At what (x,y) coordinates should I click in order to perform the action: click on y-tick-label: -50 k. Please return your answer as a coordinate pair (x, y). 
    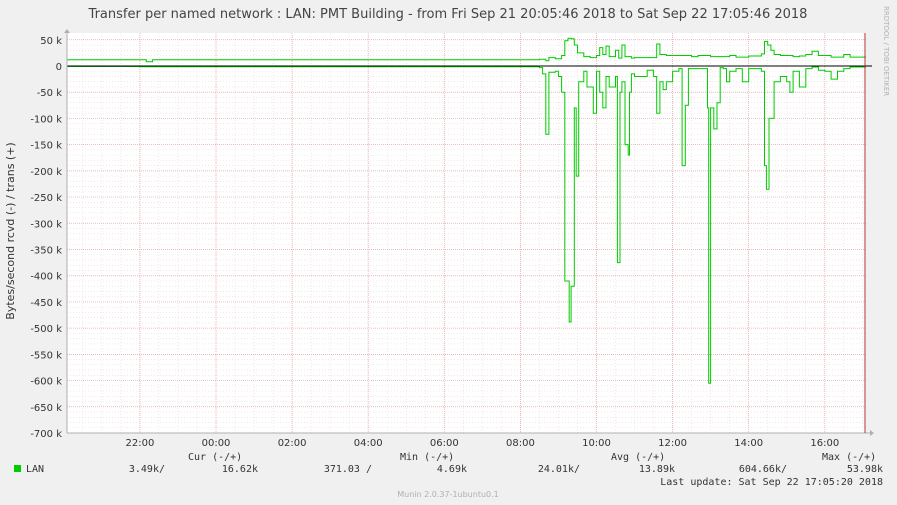
    Looking at the image, I should click on (50, 93).